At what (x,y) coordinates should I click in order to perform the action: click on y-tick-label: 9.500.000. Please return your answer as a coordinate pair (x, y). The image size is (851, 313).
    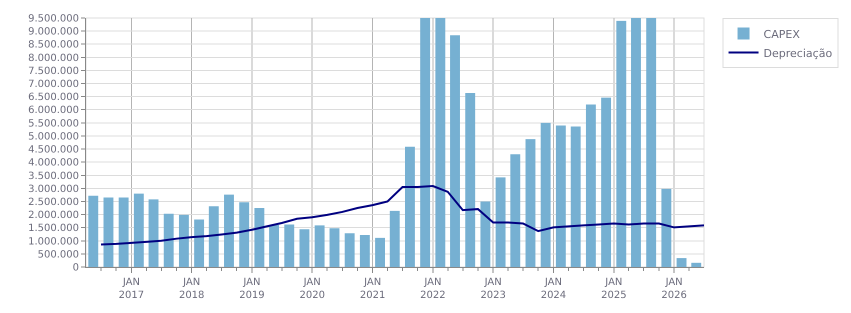
    Looking at the image, I should click on (53, 19).